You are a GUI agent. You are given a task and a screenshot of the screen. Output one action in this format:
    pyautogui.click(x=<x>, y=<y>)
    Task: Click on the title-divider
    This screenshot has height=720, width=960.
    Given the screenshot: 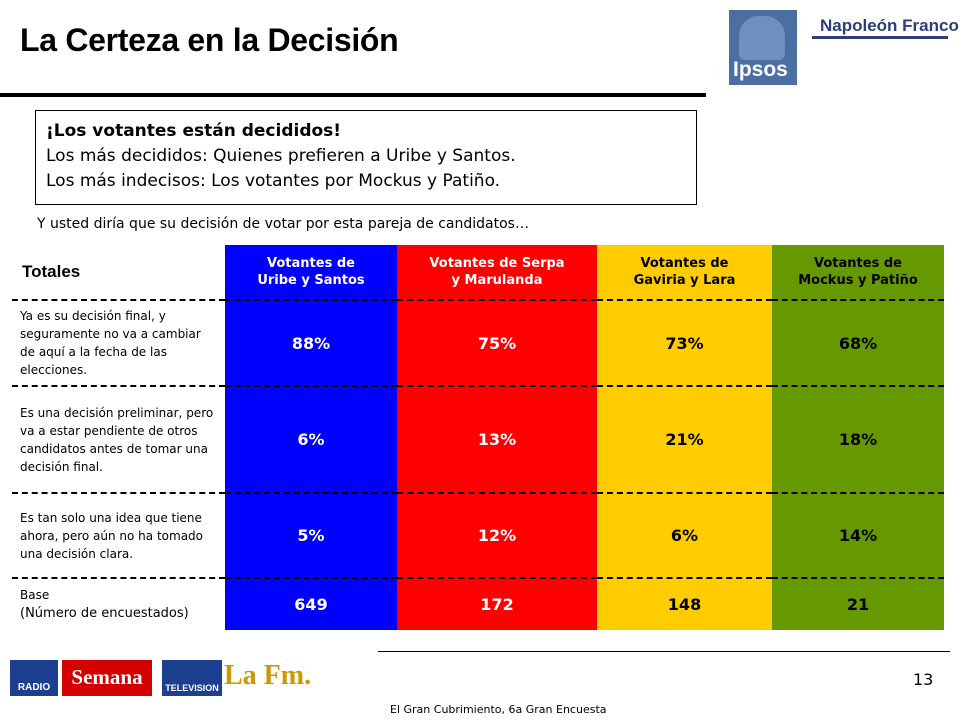 What is the action you would take?
    pyautogui.click(x=353, y=95)
    